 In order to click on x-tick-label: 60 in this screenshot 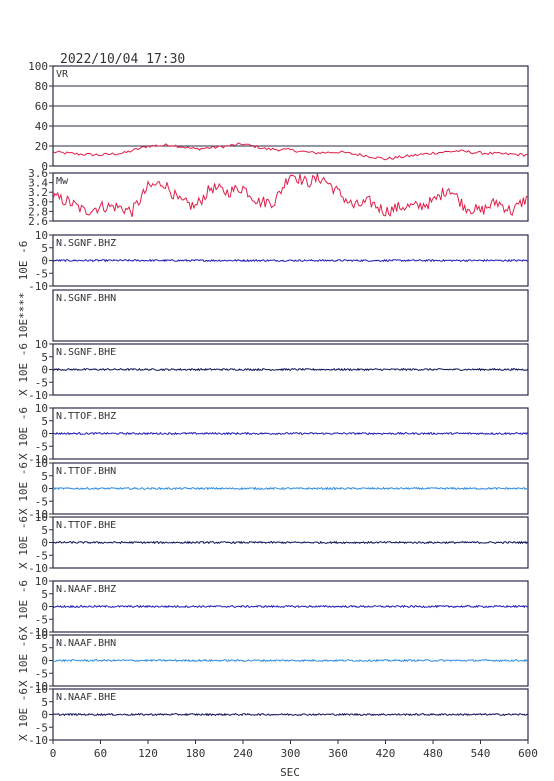, I will do `click(100, 753)`.